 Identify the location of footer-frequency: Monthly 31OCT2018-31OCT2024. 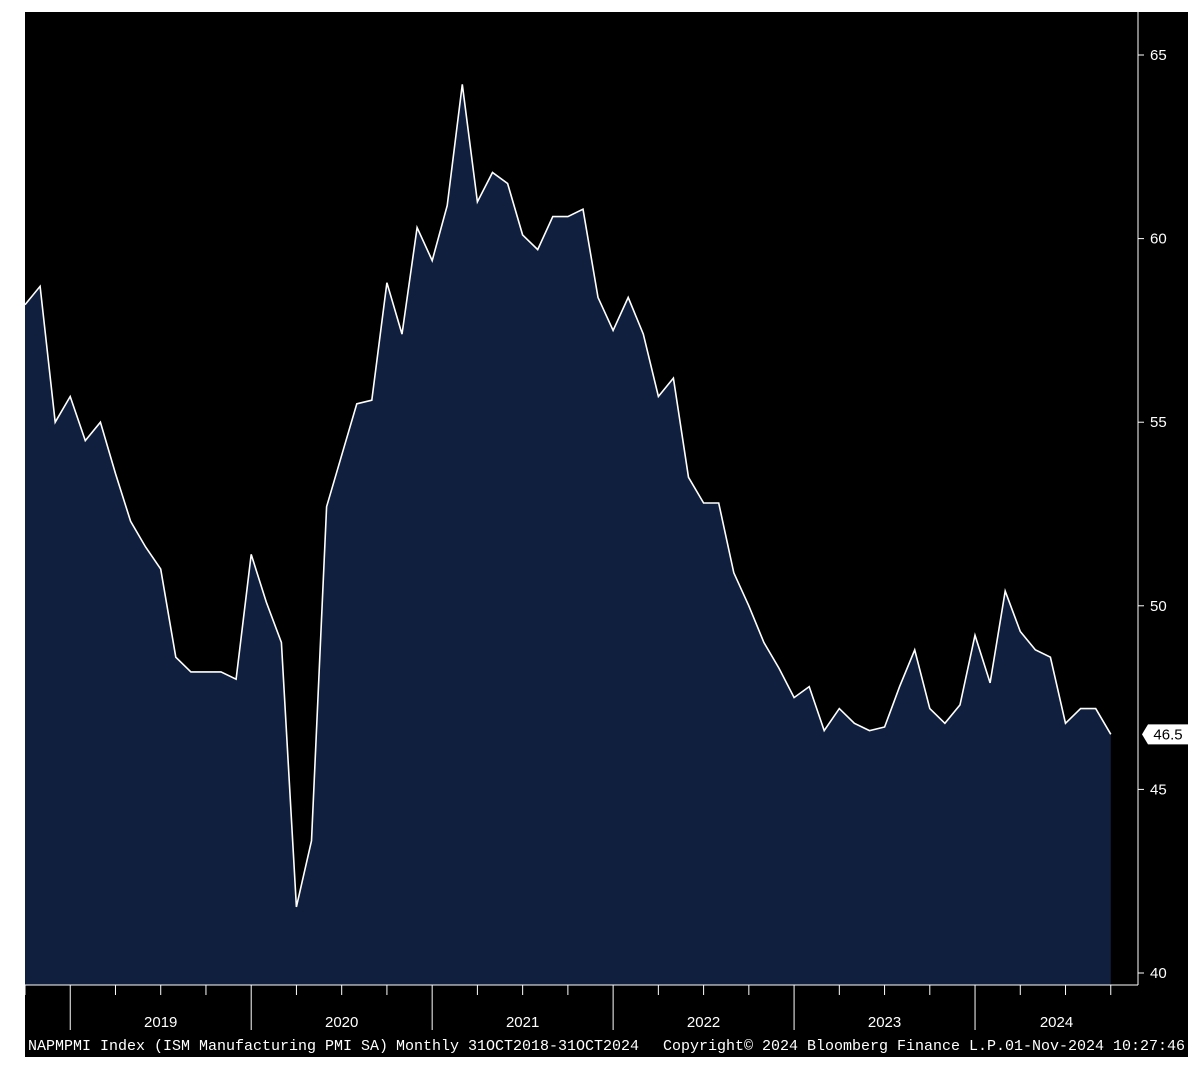
(517, 1046).